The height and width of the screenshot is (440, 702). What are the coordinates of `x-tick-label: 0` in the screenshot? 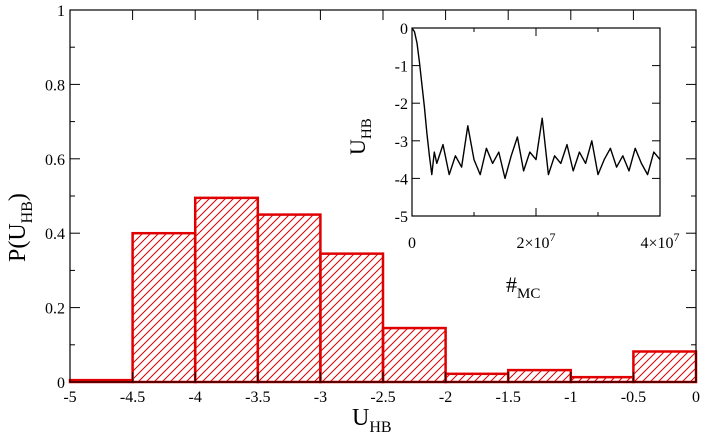 It's located at (696, 397).